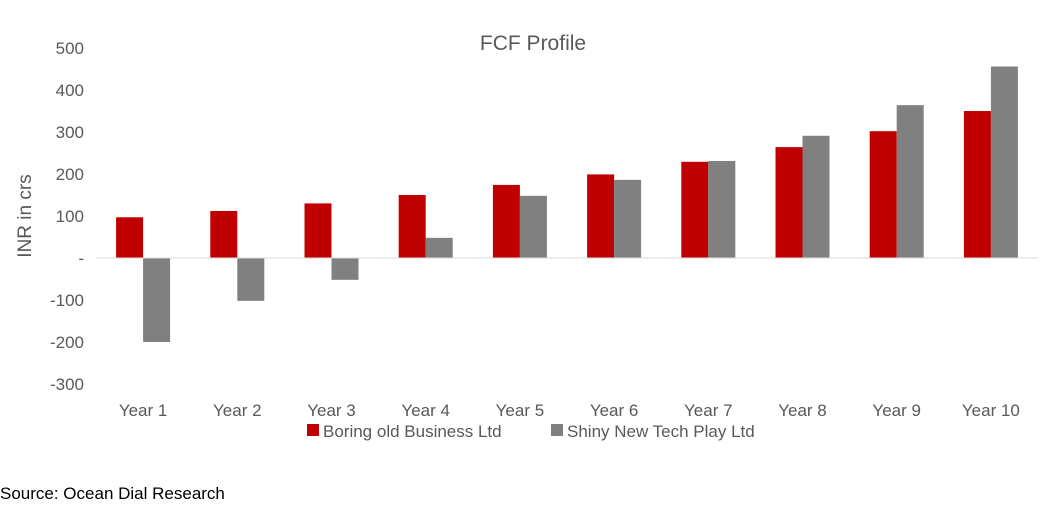 This screenshot has width=1047, height=517. I want to click on x-tick-label: Year 4, so click(425, 410).